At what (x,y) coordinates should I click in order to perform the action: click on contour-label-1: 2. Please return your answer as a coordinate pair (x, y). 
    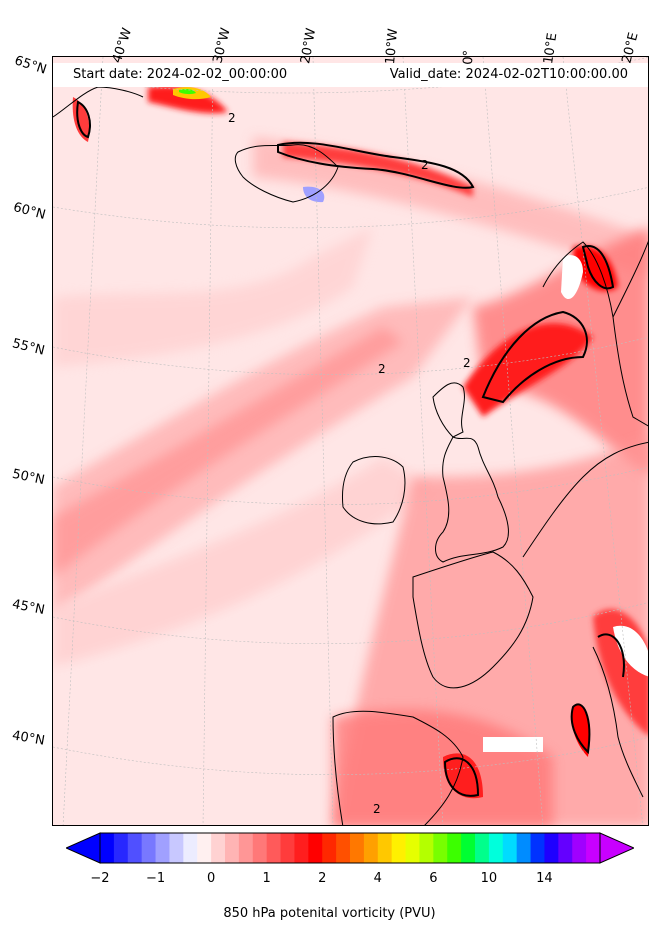
    Looking at the image, I should click on (425, 165).